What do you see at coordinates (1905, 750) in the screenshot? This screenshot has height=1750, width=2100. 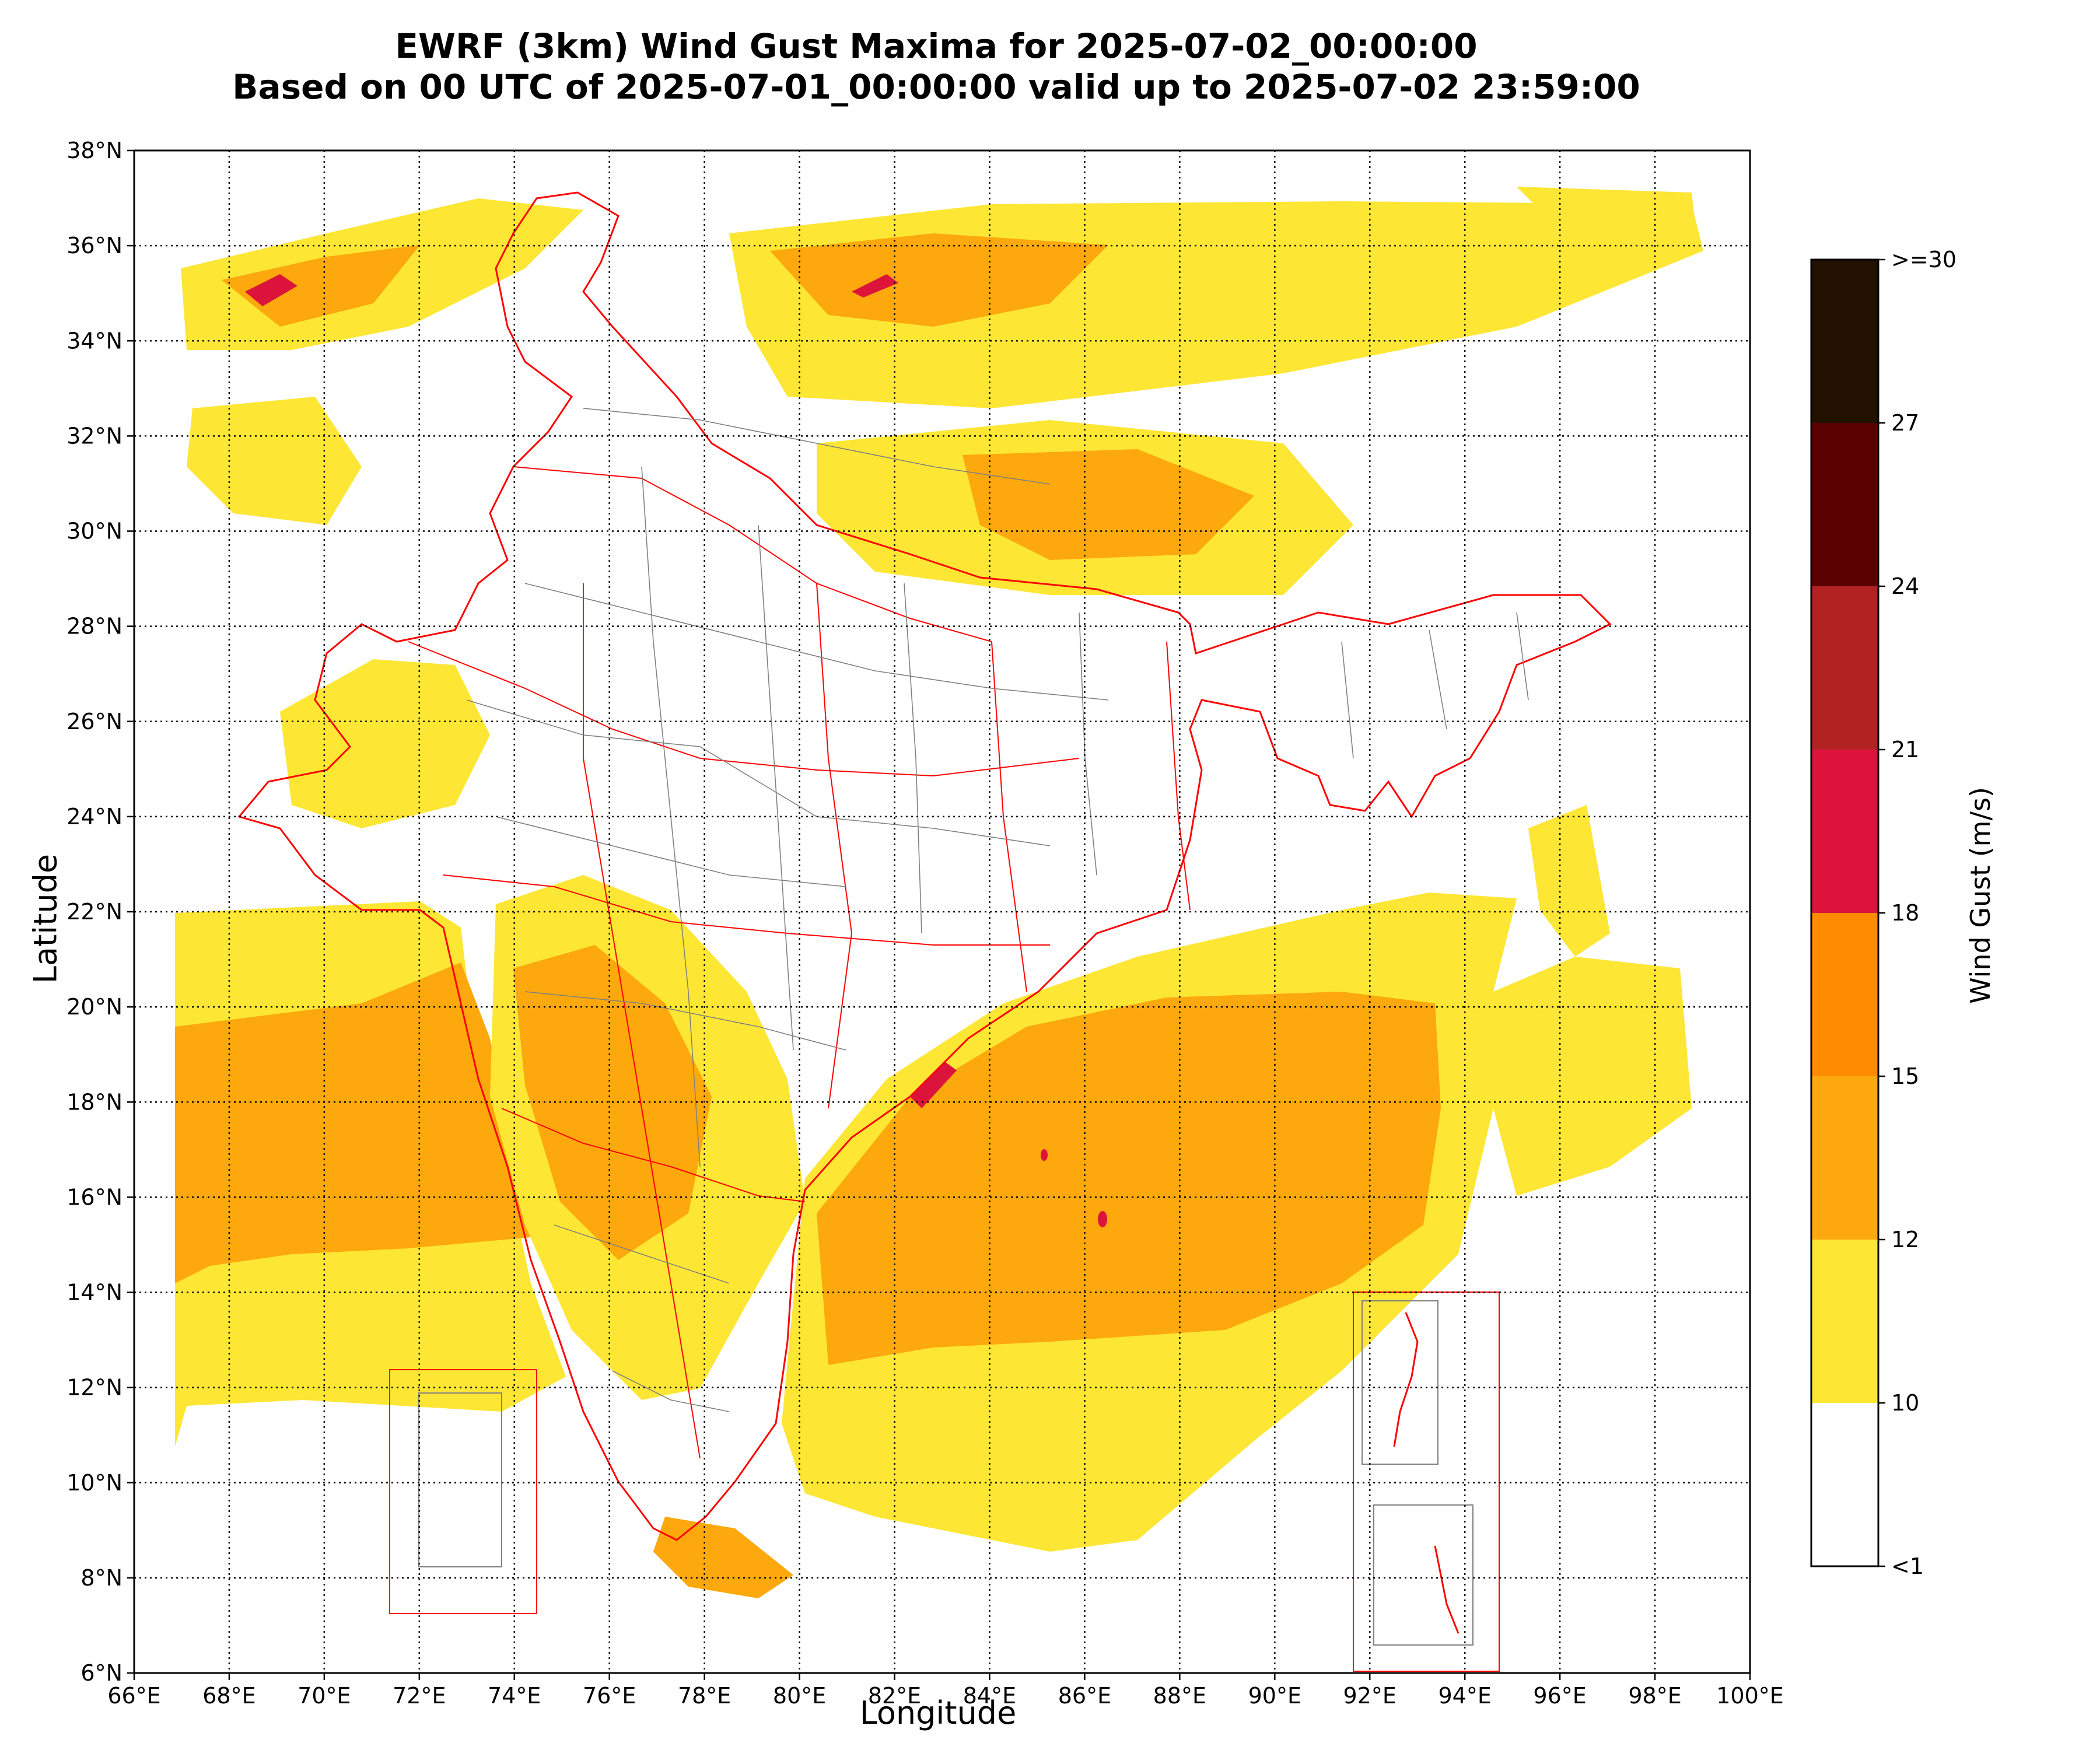 I see `colorbar-tick-label: 21` at bounding box center [1905, 750].